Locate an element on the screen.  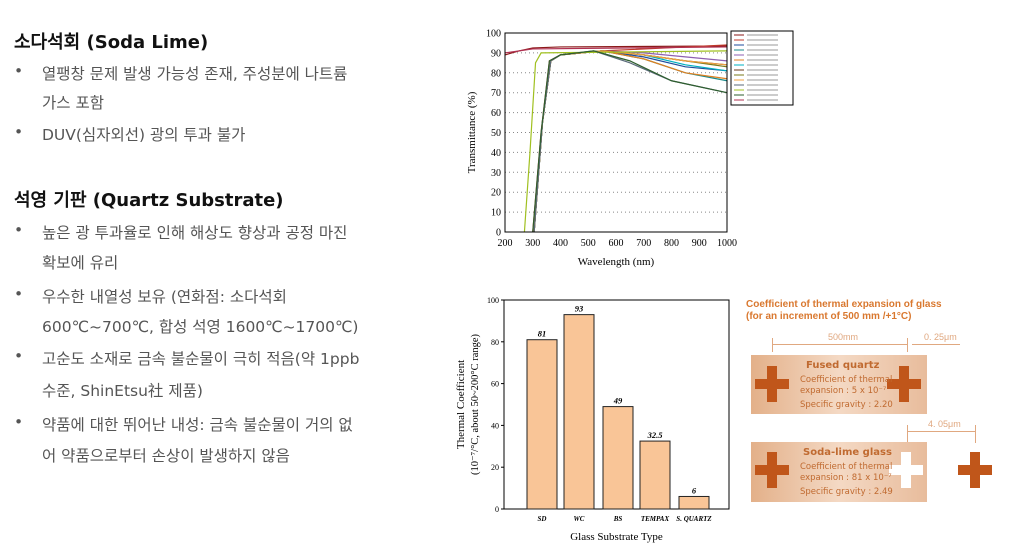
soda-line3: Specific gravity : 2.49 is located at coordinates (846, 492).